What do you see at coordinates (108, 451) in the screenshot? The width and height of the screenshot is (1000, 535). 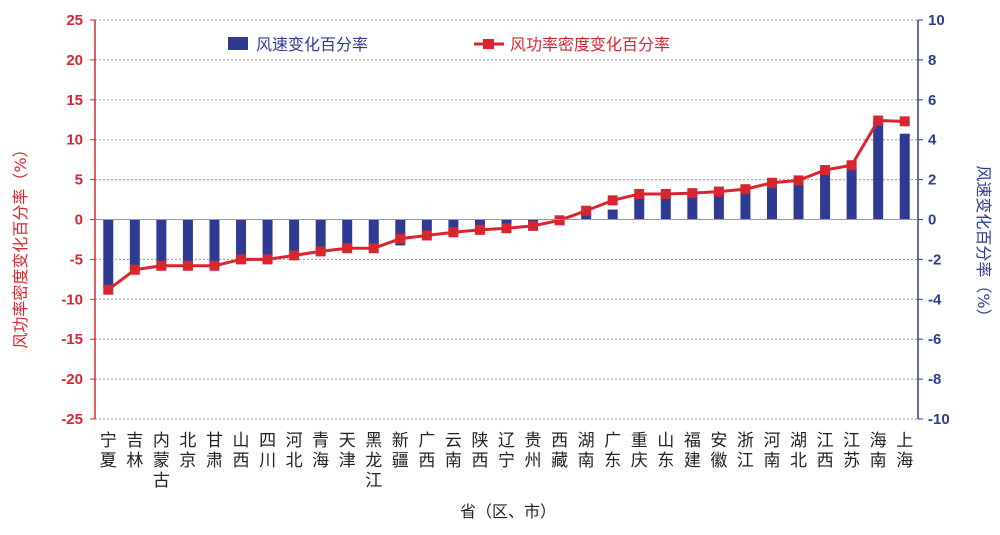 I see `category-label: 宁夏` at bounding box center [108, 451].